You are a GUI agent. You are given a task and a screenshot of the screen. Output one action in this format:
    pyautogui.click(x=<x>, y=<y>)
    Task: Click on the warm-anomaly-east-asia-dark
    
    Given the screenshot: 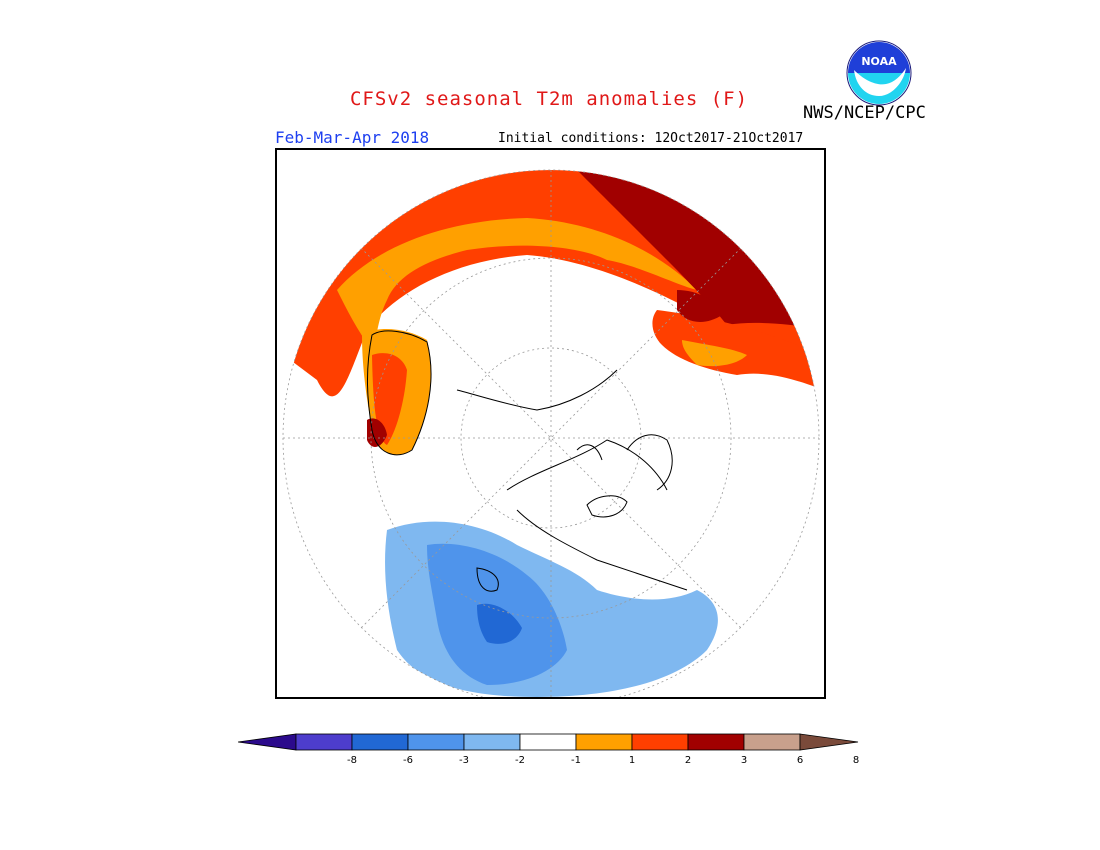 What is the action you would take?
    pyautogui.click(x=699, y=306)
    